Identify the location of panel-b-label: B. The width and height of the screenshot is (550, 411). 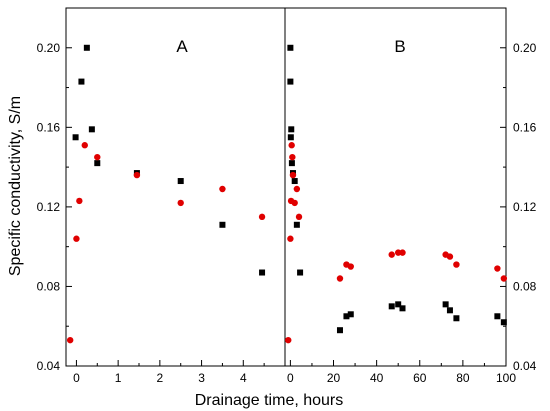
(399, 46).